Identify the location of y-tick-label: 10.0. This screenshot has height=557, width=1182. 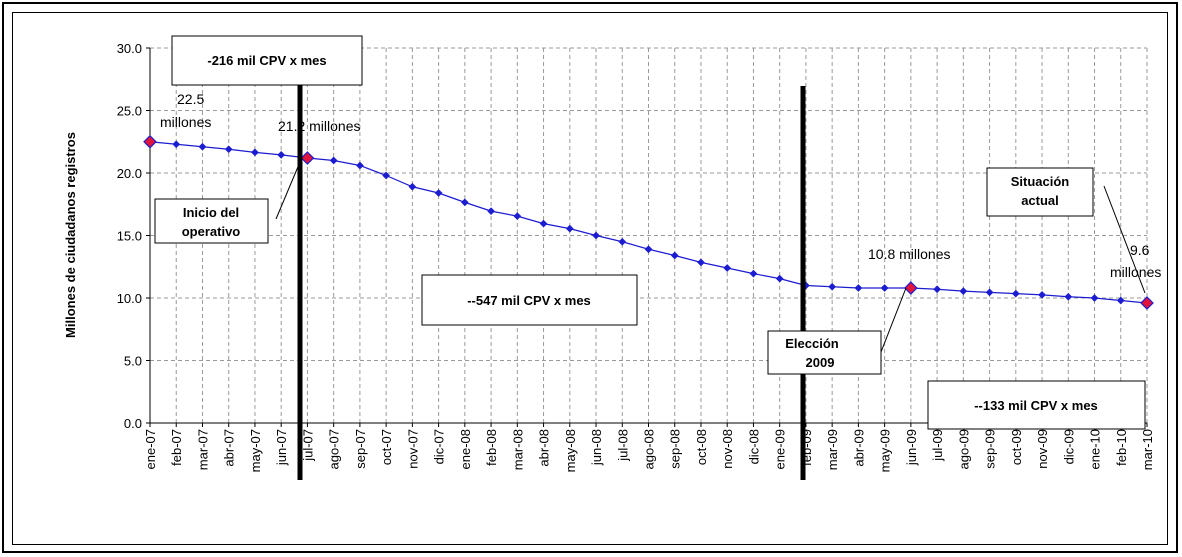
(129, 298).